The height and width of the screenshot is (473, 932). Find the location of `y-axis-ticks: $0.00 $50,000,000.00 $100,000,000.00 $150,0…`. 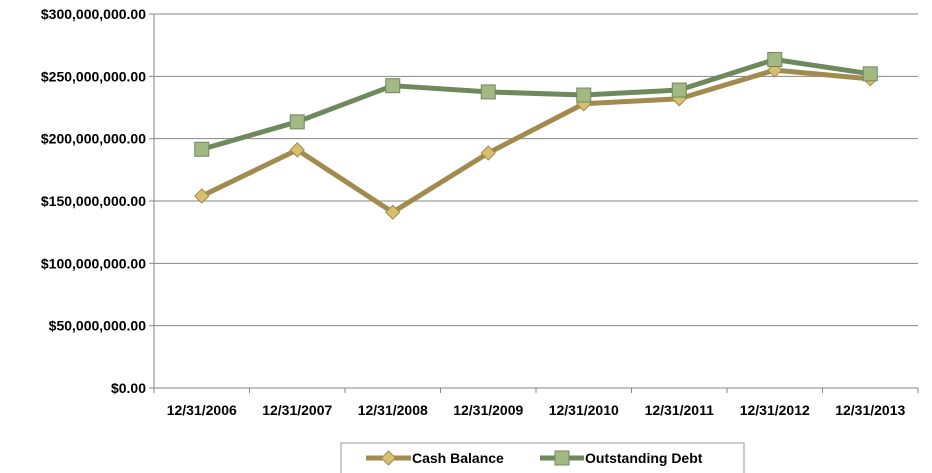

y-axis-ticks: $0.00 $50,000,000.00 $100,000,000.00 $150,0… is located at coordinates (97, 201).